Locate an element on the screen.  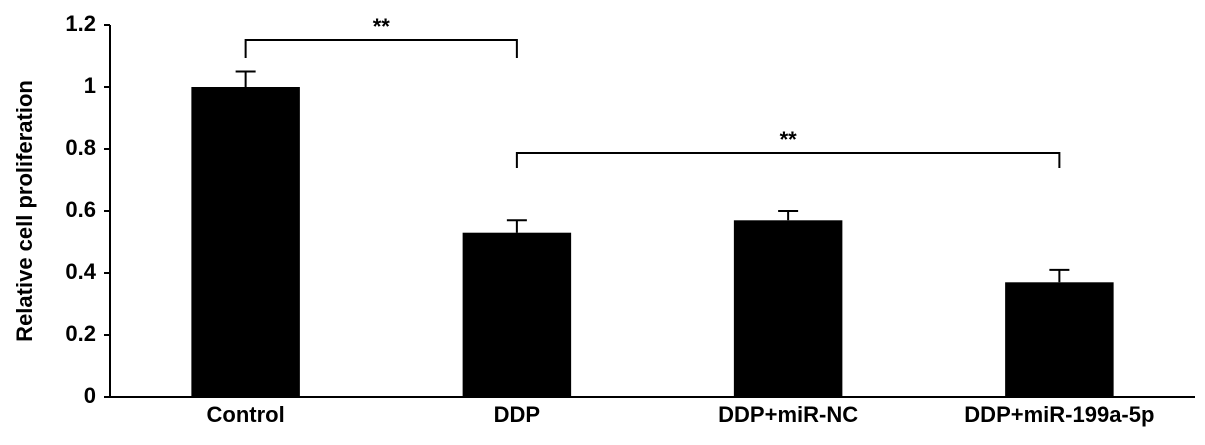
y-tick-label: 1 is located at coordinates (90, 85).